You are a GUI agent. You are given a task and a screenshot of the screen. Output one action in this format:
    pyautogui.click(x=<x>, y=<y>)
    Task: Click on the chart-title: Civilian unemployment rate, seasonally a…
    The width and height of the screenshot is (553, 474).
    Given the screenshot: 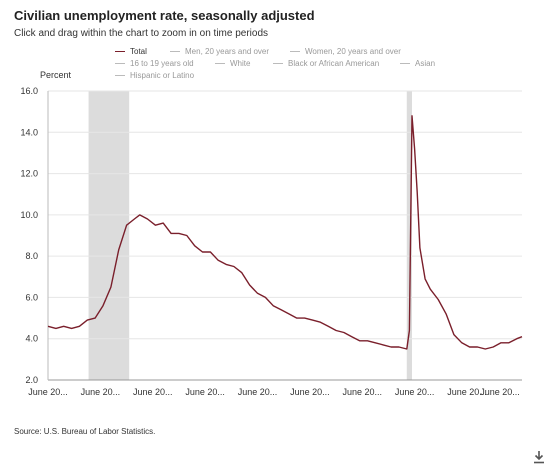 What is the action you would take?
    pyautogui.click(x=164, y=15)
    